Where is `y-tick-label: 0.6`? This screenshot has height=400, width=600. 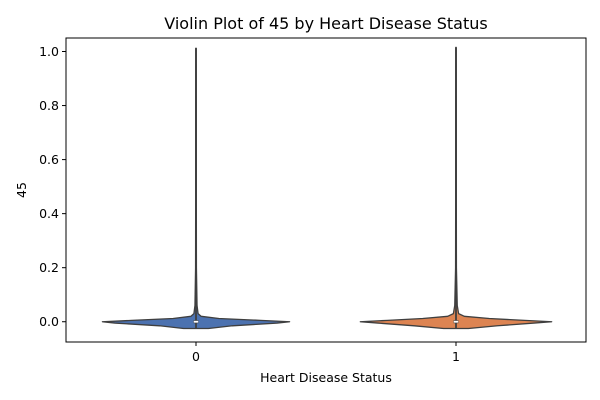
y-tick-label: 0.6 is located at coordinates (49, 159).